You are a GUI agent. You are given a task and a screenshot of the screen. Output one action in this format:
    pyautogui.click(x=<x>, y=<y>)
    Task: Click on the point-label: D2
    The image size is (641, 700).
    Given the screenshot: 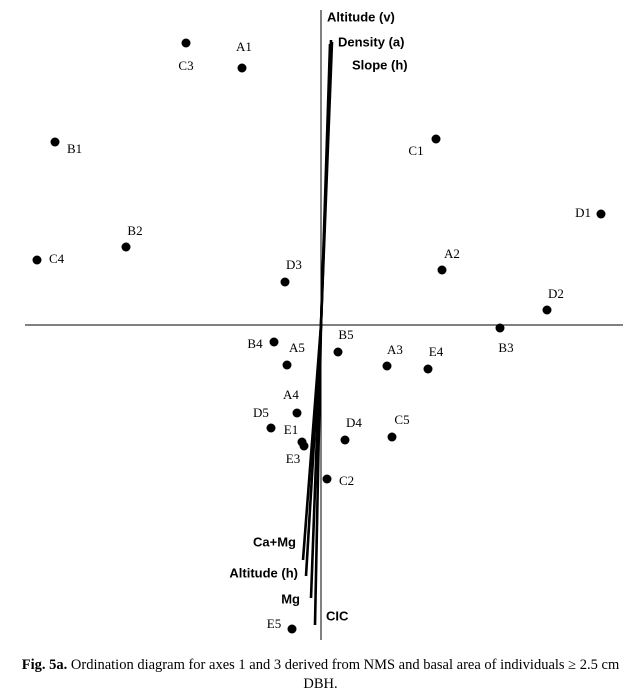 What is the action you would take?
    pyautogui.click(x=556, y=293)
    